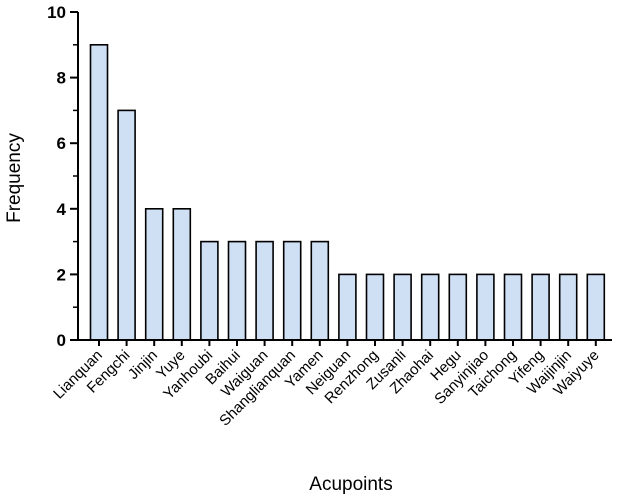 The image size is (624, 500). What do you see at coordinates (126, 225) in the screenshot?
I see `bar-fengchi` at bounding box center [126, 225].